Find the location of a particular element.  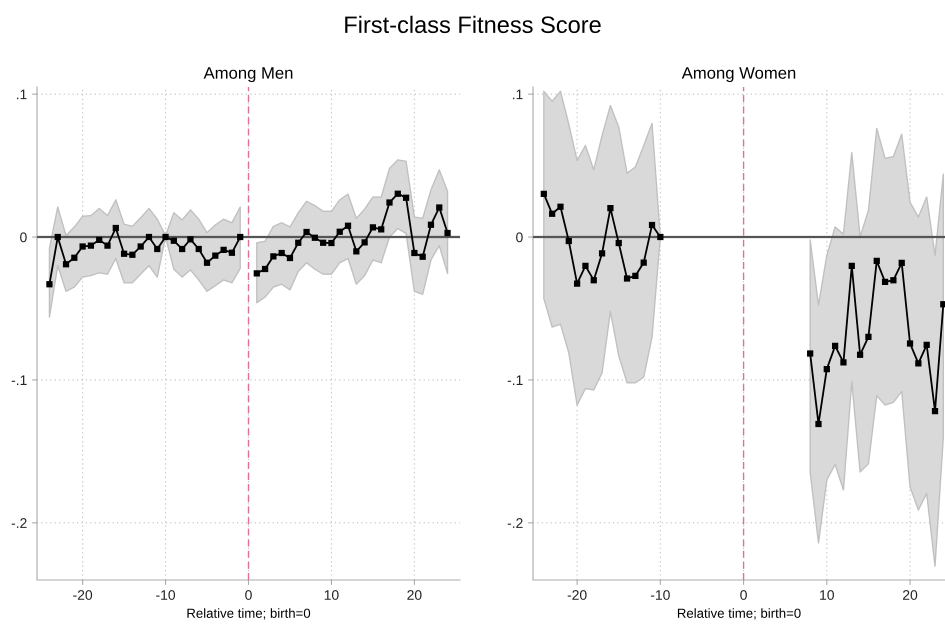

chart-subtitle: Among Women is located at coordinates (739, 74).